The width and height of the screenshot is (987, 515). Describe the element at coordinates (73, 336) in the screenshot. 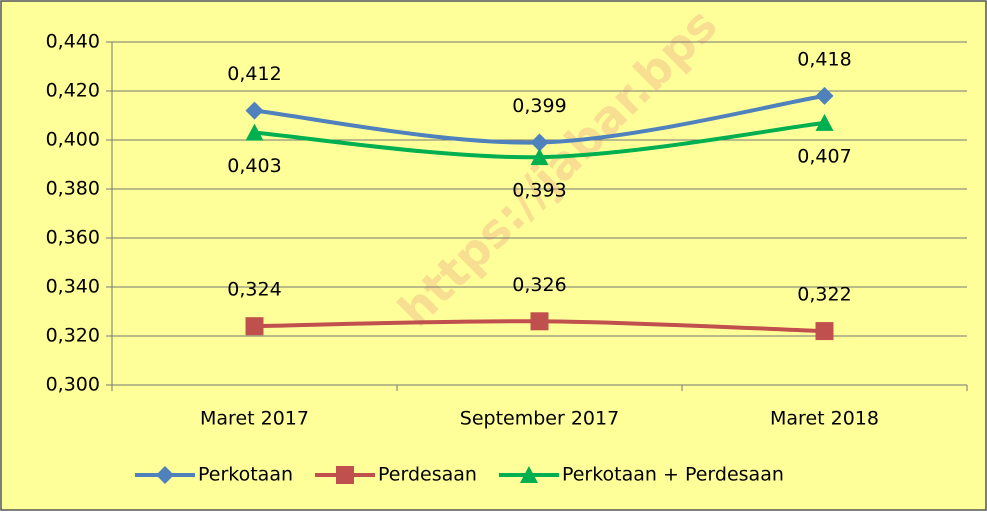

I see `y-tick-label: 0,320` at that location.